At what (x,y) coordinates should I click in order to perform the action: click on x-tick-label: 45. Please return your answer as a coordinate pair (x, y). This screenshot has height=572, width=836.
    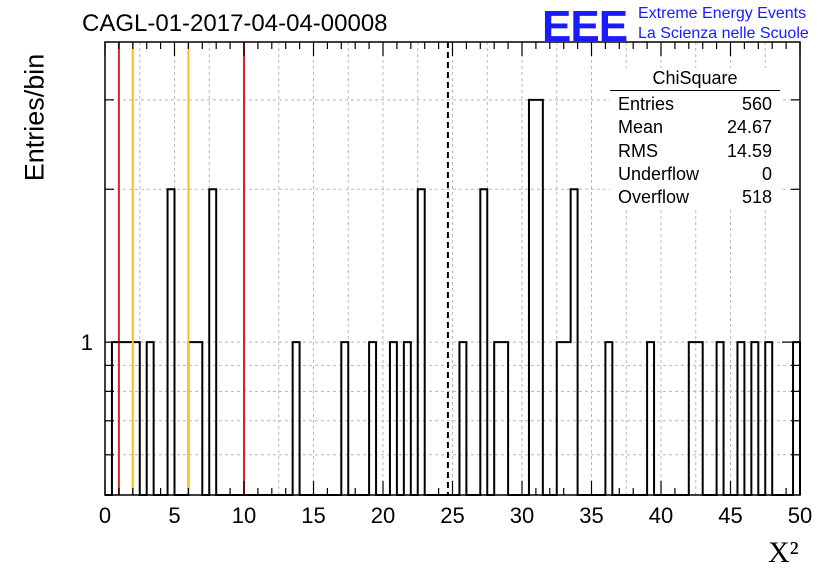
    Looking at the image, I should click on (730, 515).